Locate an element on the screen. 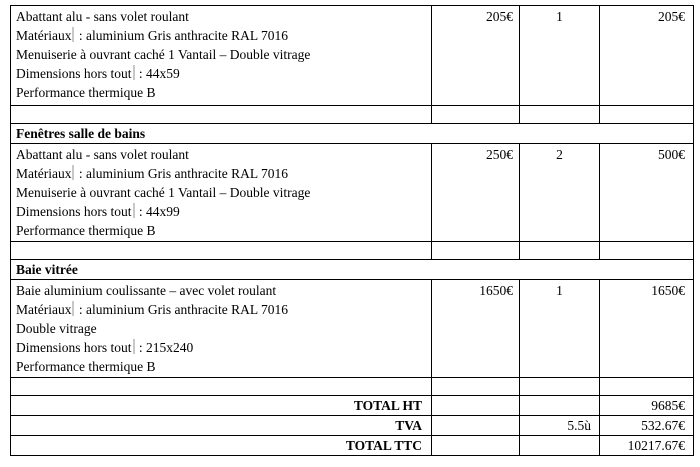  item-1-title: Abattant alu - sans volet roulant is located at coordinates (102, 16).